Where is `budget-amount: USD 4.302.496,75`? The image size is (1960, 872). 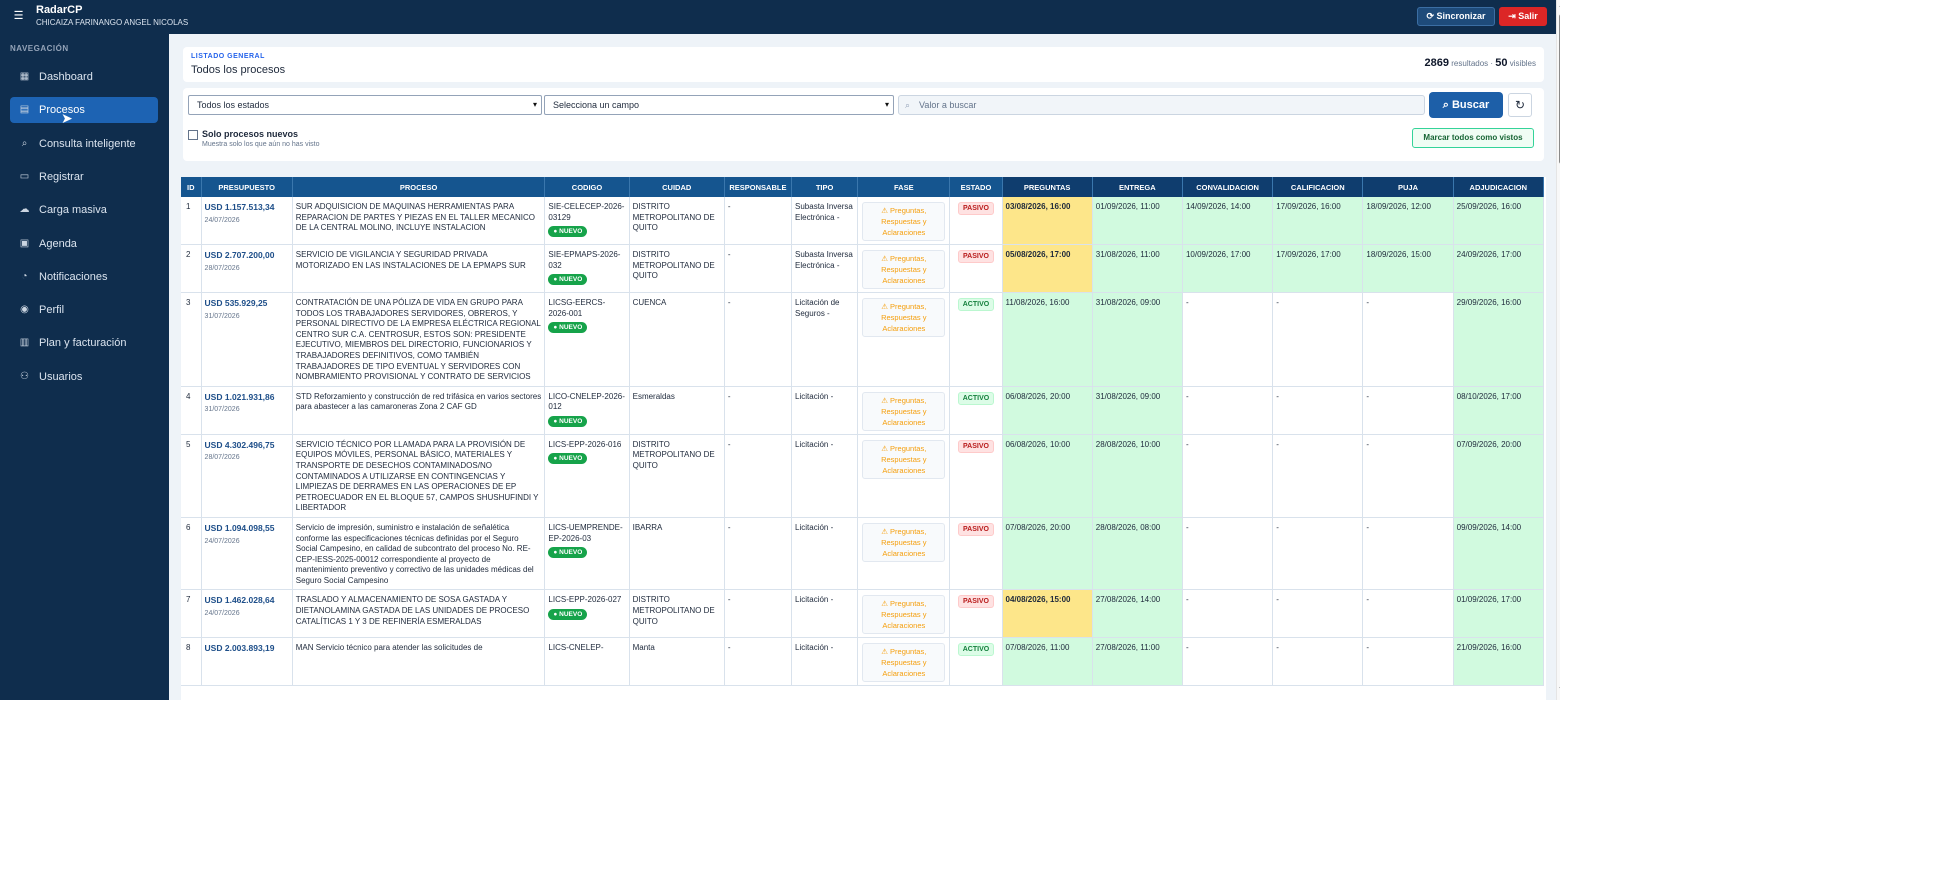
budget-amount: USD 4.302.496,75 is located at coordinates (239, 444).